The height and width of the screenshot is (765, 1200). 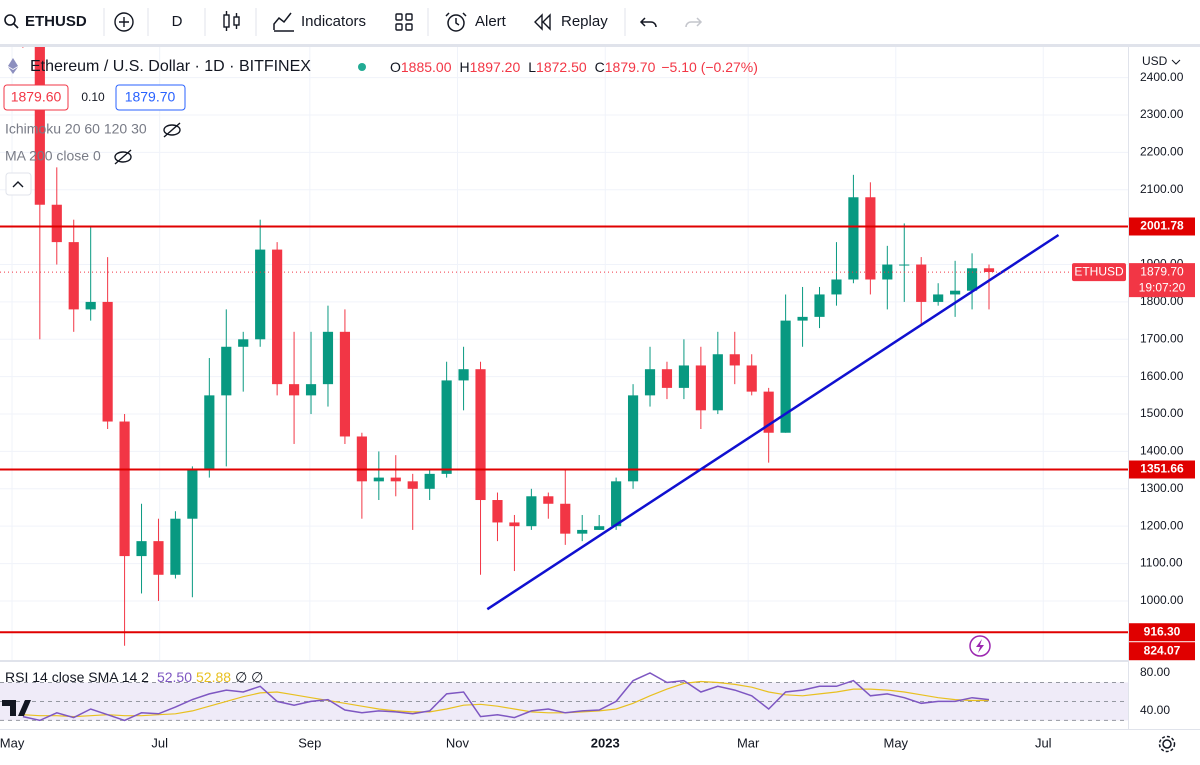 What do you see at coordinates (170, 66) in the screenshot?
I see `symbol-title: Ethereum / U.S. Dollar · 1D · BITFINEX` at bounding box center [170, 66].